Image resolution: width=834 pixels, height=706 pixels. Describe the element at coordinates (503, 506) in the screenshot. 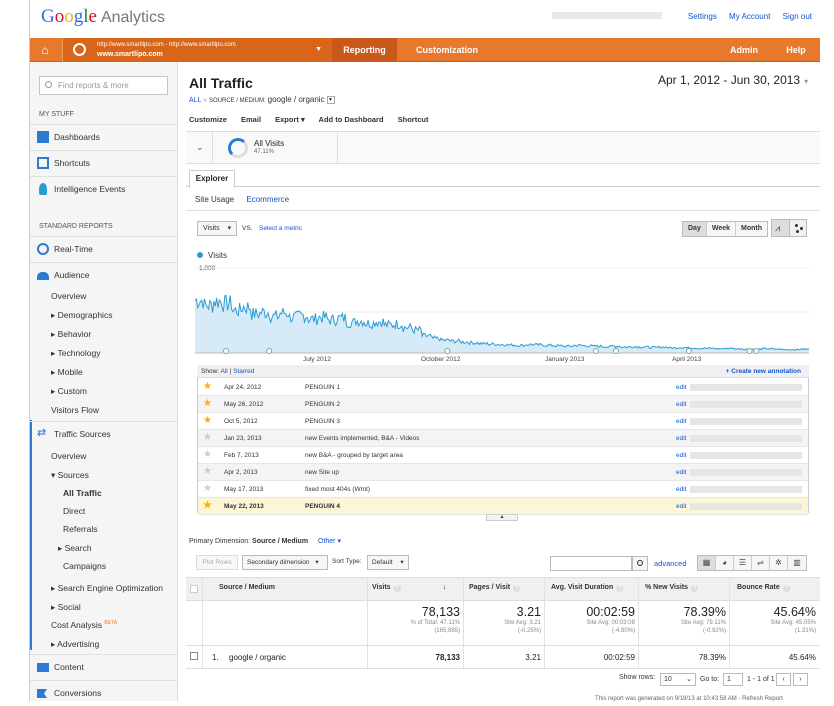

I see `annotation-row: ★ May 22, 2013 PENGUIN 4 edit` at that location.